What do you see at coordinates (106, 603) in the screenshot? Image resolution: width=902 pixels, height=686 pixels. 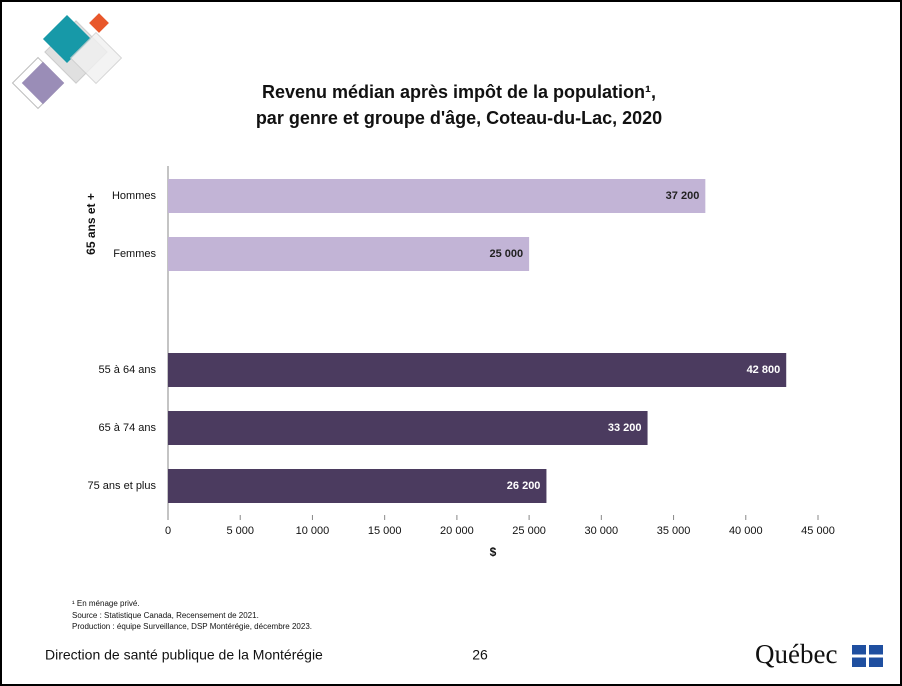 I see `footnote: ¹ En ménage privé.` at bounding box center [106, 603].